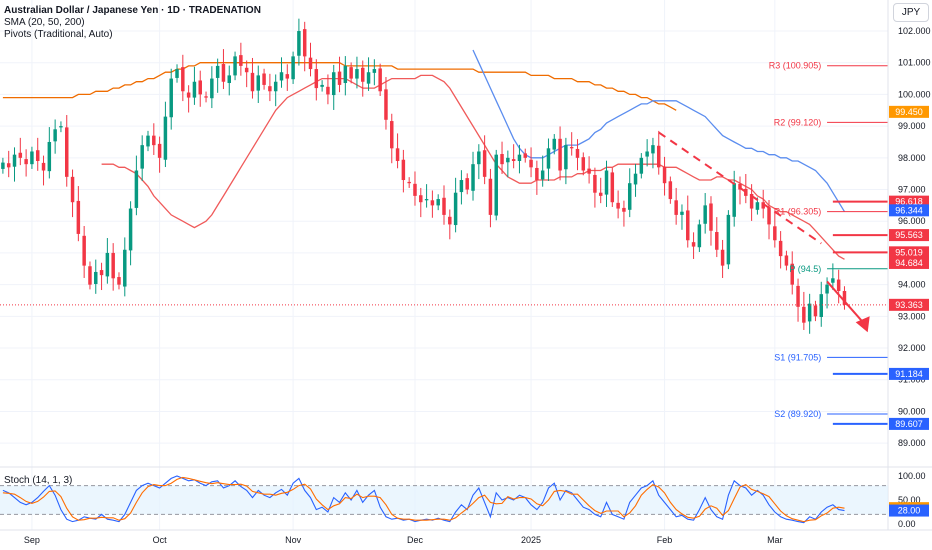 Image resolution: width=932 pixels, height=550 pixels. Describe the element at coordinates (907, 524) in the screenshot. I see `stoch-tick-label: 0.00` at that location.